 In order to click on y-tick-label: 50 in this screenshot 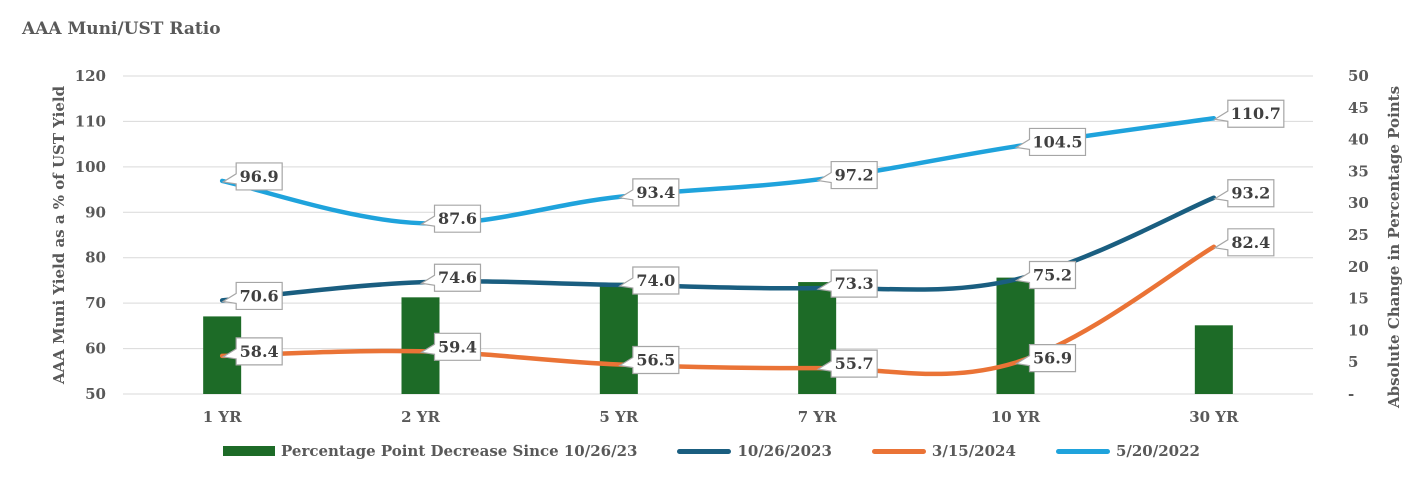, I will do `click(95, 394)`.